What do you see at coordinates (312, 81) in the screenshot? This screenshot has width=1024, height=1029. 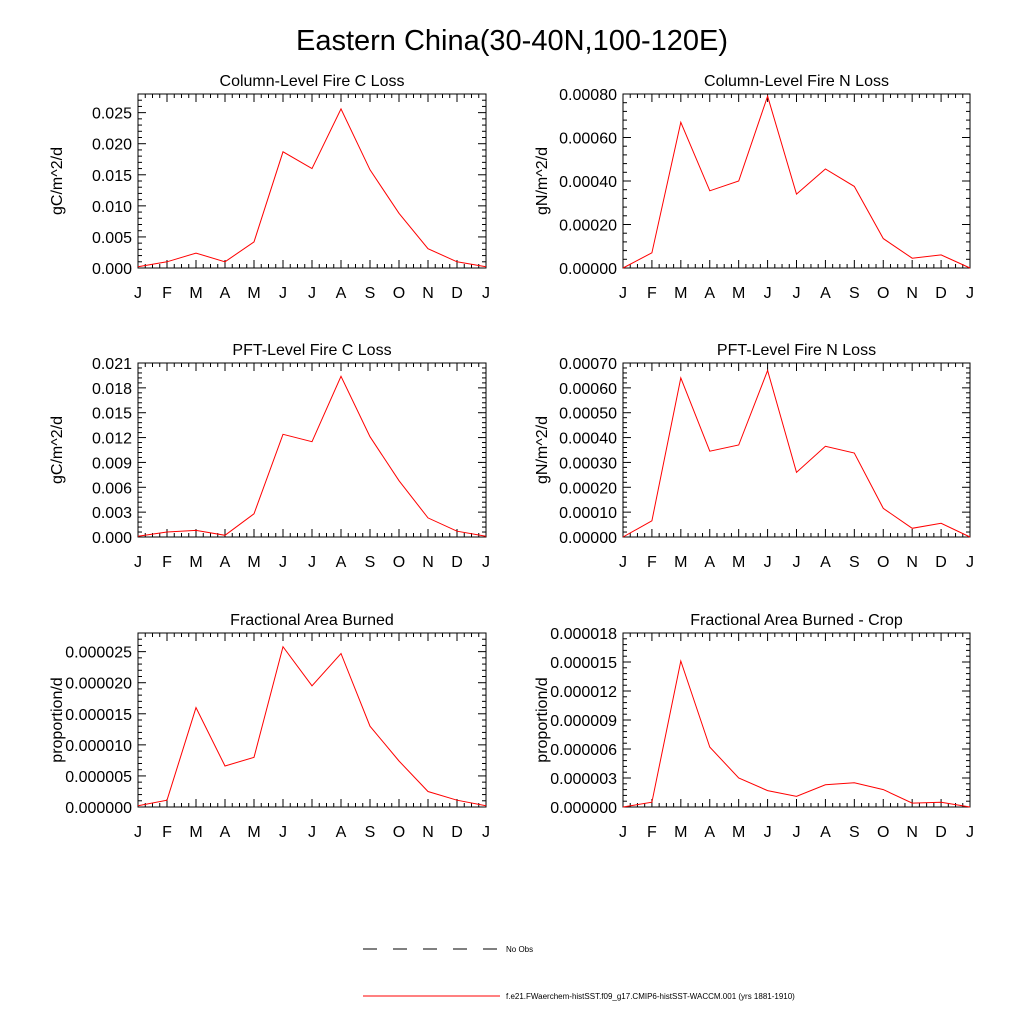 I see `panel-title: Column-Level Fire C Loss` at bounding box center [312, 81].